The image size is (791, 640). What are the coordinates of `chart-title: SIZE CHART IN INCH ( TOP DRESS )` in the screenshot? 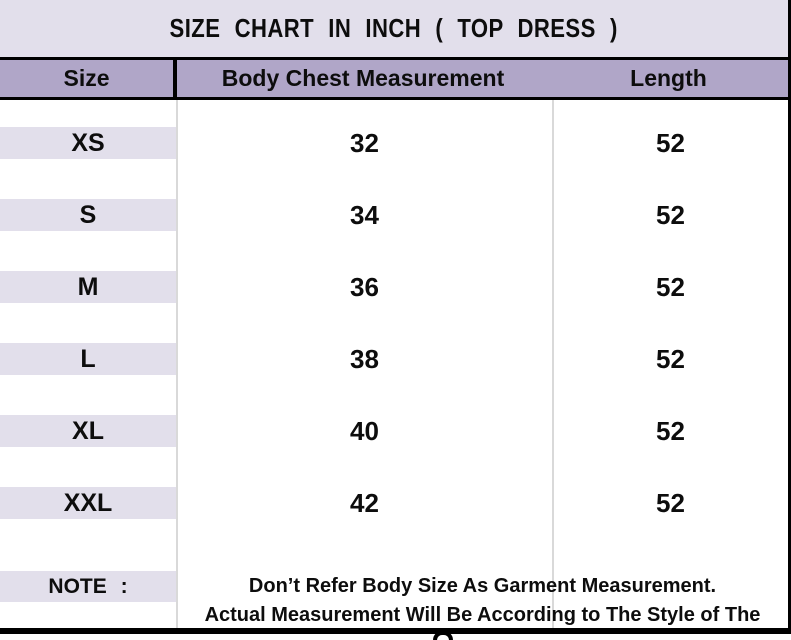 It's located at (394, 28).